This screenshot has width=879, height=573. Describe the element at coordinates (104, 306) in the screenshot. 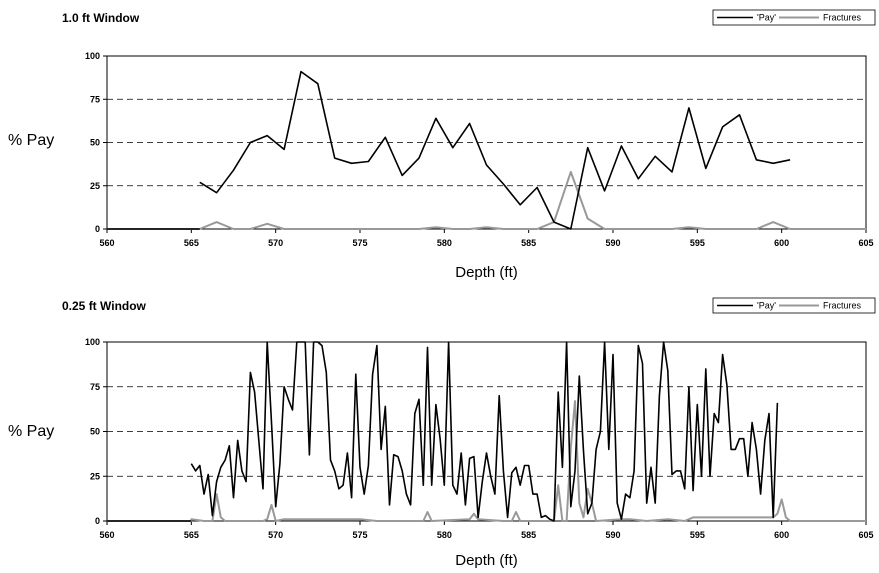

I see `chart-title: 0.25 ft Window` at that location.